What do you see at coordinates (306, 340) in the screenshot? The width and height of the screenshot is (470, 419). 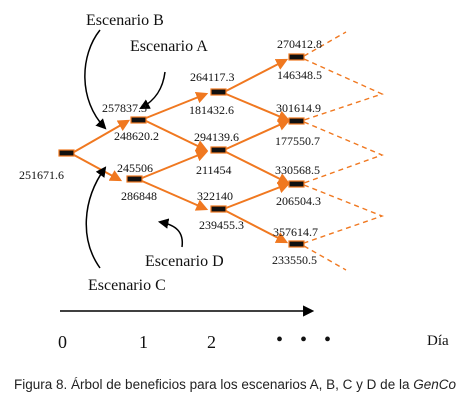 I see `axis-ellipsis: • • •` at bounding box center [306, 340].